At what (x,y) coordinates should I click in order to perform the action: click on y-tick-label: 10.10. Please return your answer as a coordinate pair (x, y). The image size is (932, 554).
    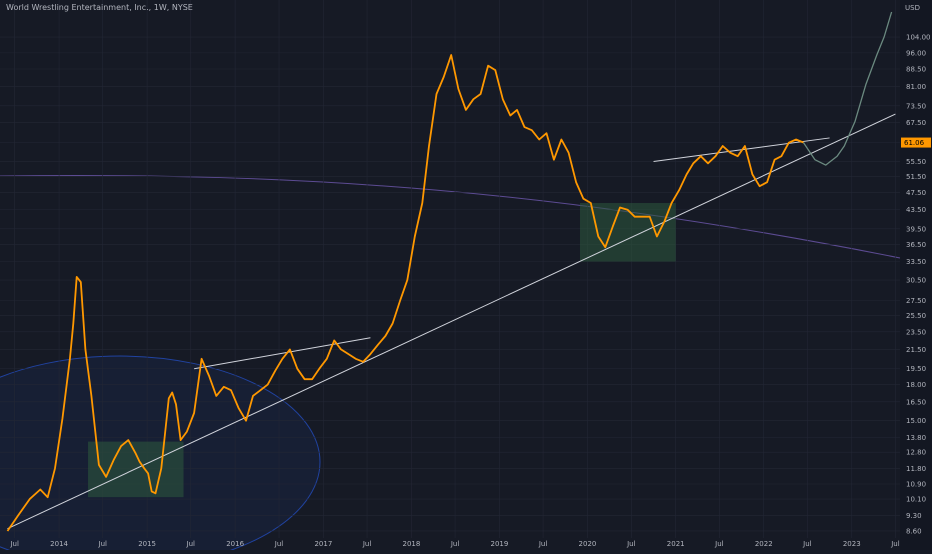
    Looking at the image, I should click on (916, 500).